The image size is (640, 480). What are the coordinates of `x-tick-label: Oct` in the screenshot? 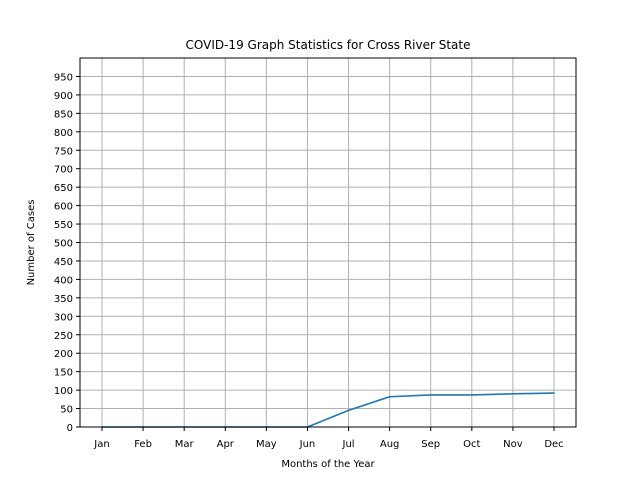 It's located at (471, 444).